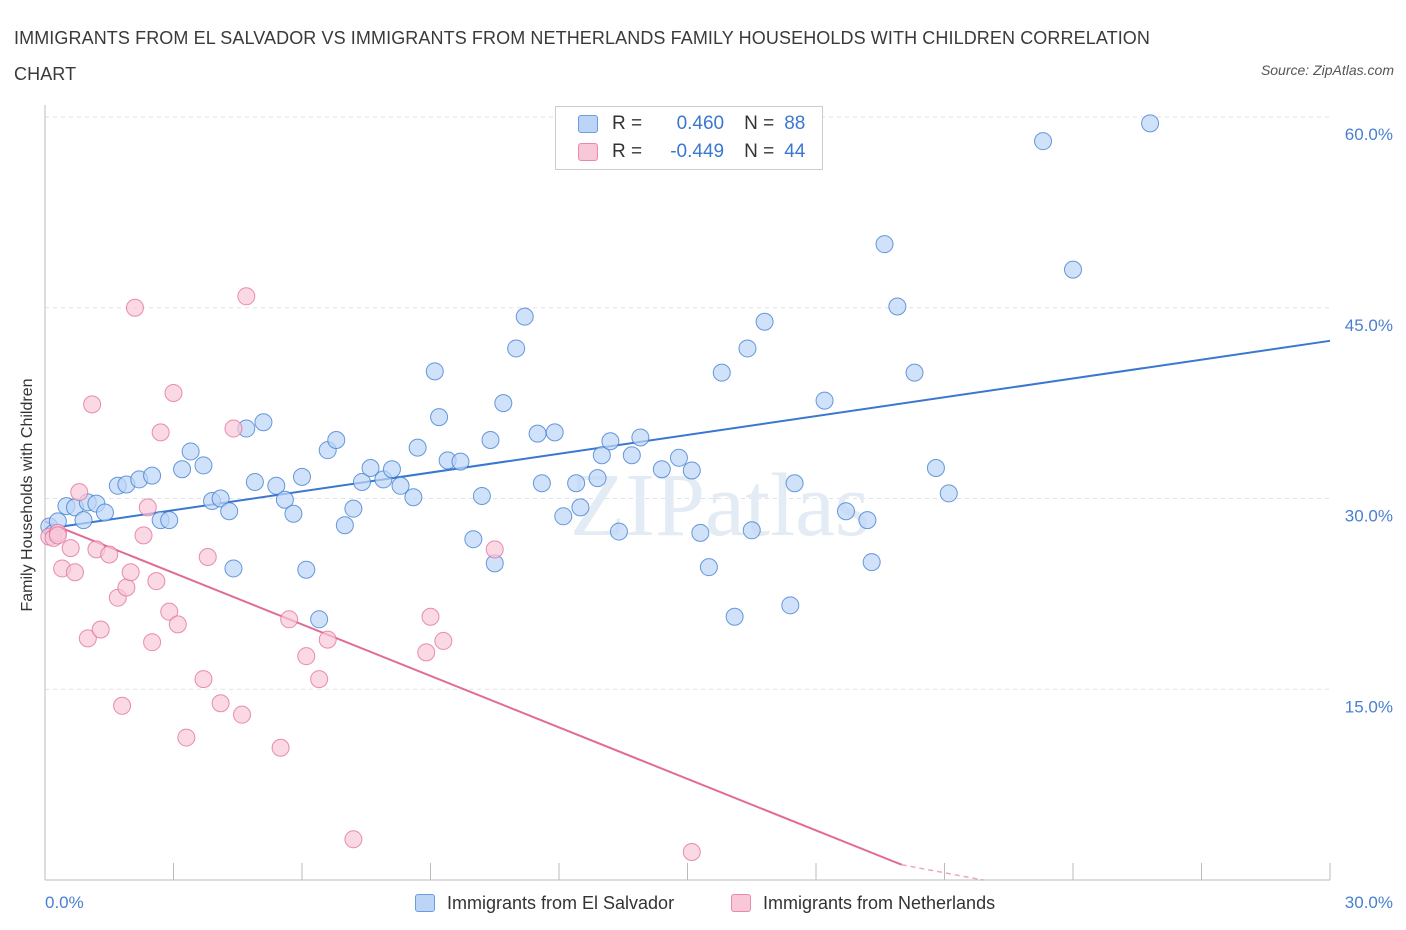  What do you see at coordinates (588, 152) in the screenshot?
I see `legend-swatch-pink` at bounding box center [588, 152].